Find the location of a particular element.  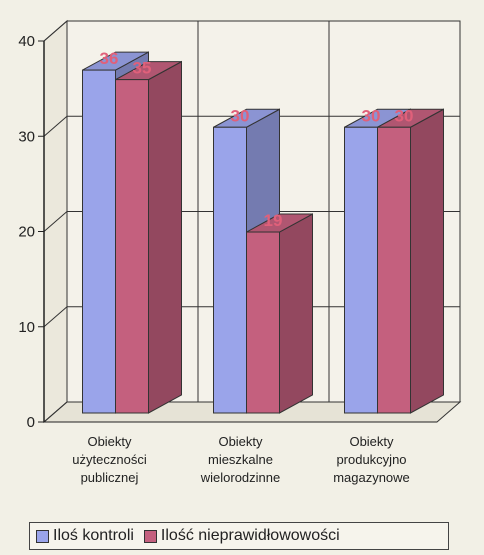

category-label-1: Obiekty mieszkalne wielorodzinne is located at coordinates (240, 459).